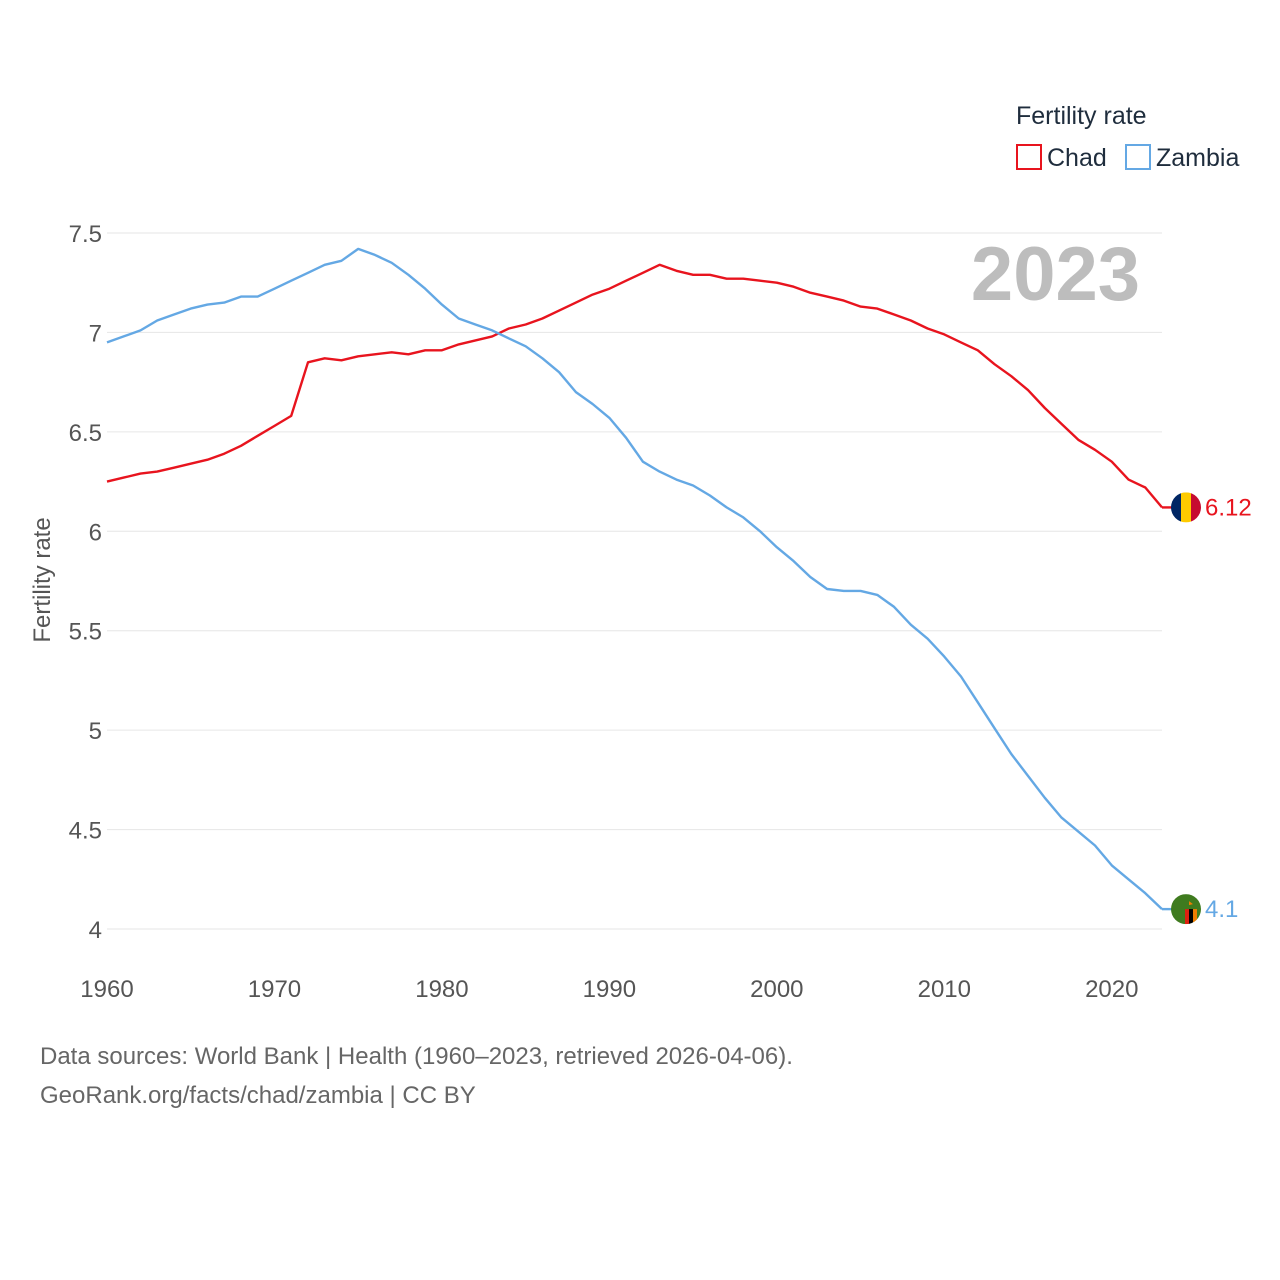  I want to click on y-axis-ticks: 4 4.5 5 5.5 6 6.5 7 7.5, so click(85, 582).